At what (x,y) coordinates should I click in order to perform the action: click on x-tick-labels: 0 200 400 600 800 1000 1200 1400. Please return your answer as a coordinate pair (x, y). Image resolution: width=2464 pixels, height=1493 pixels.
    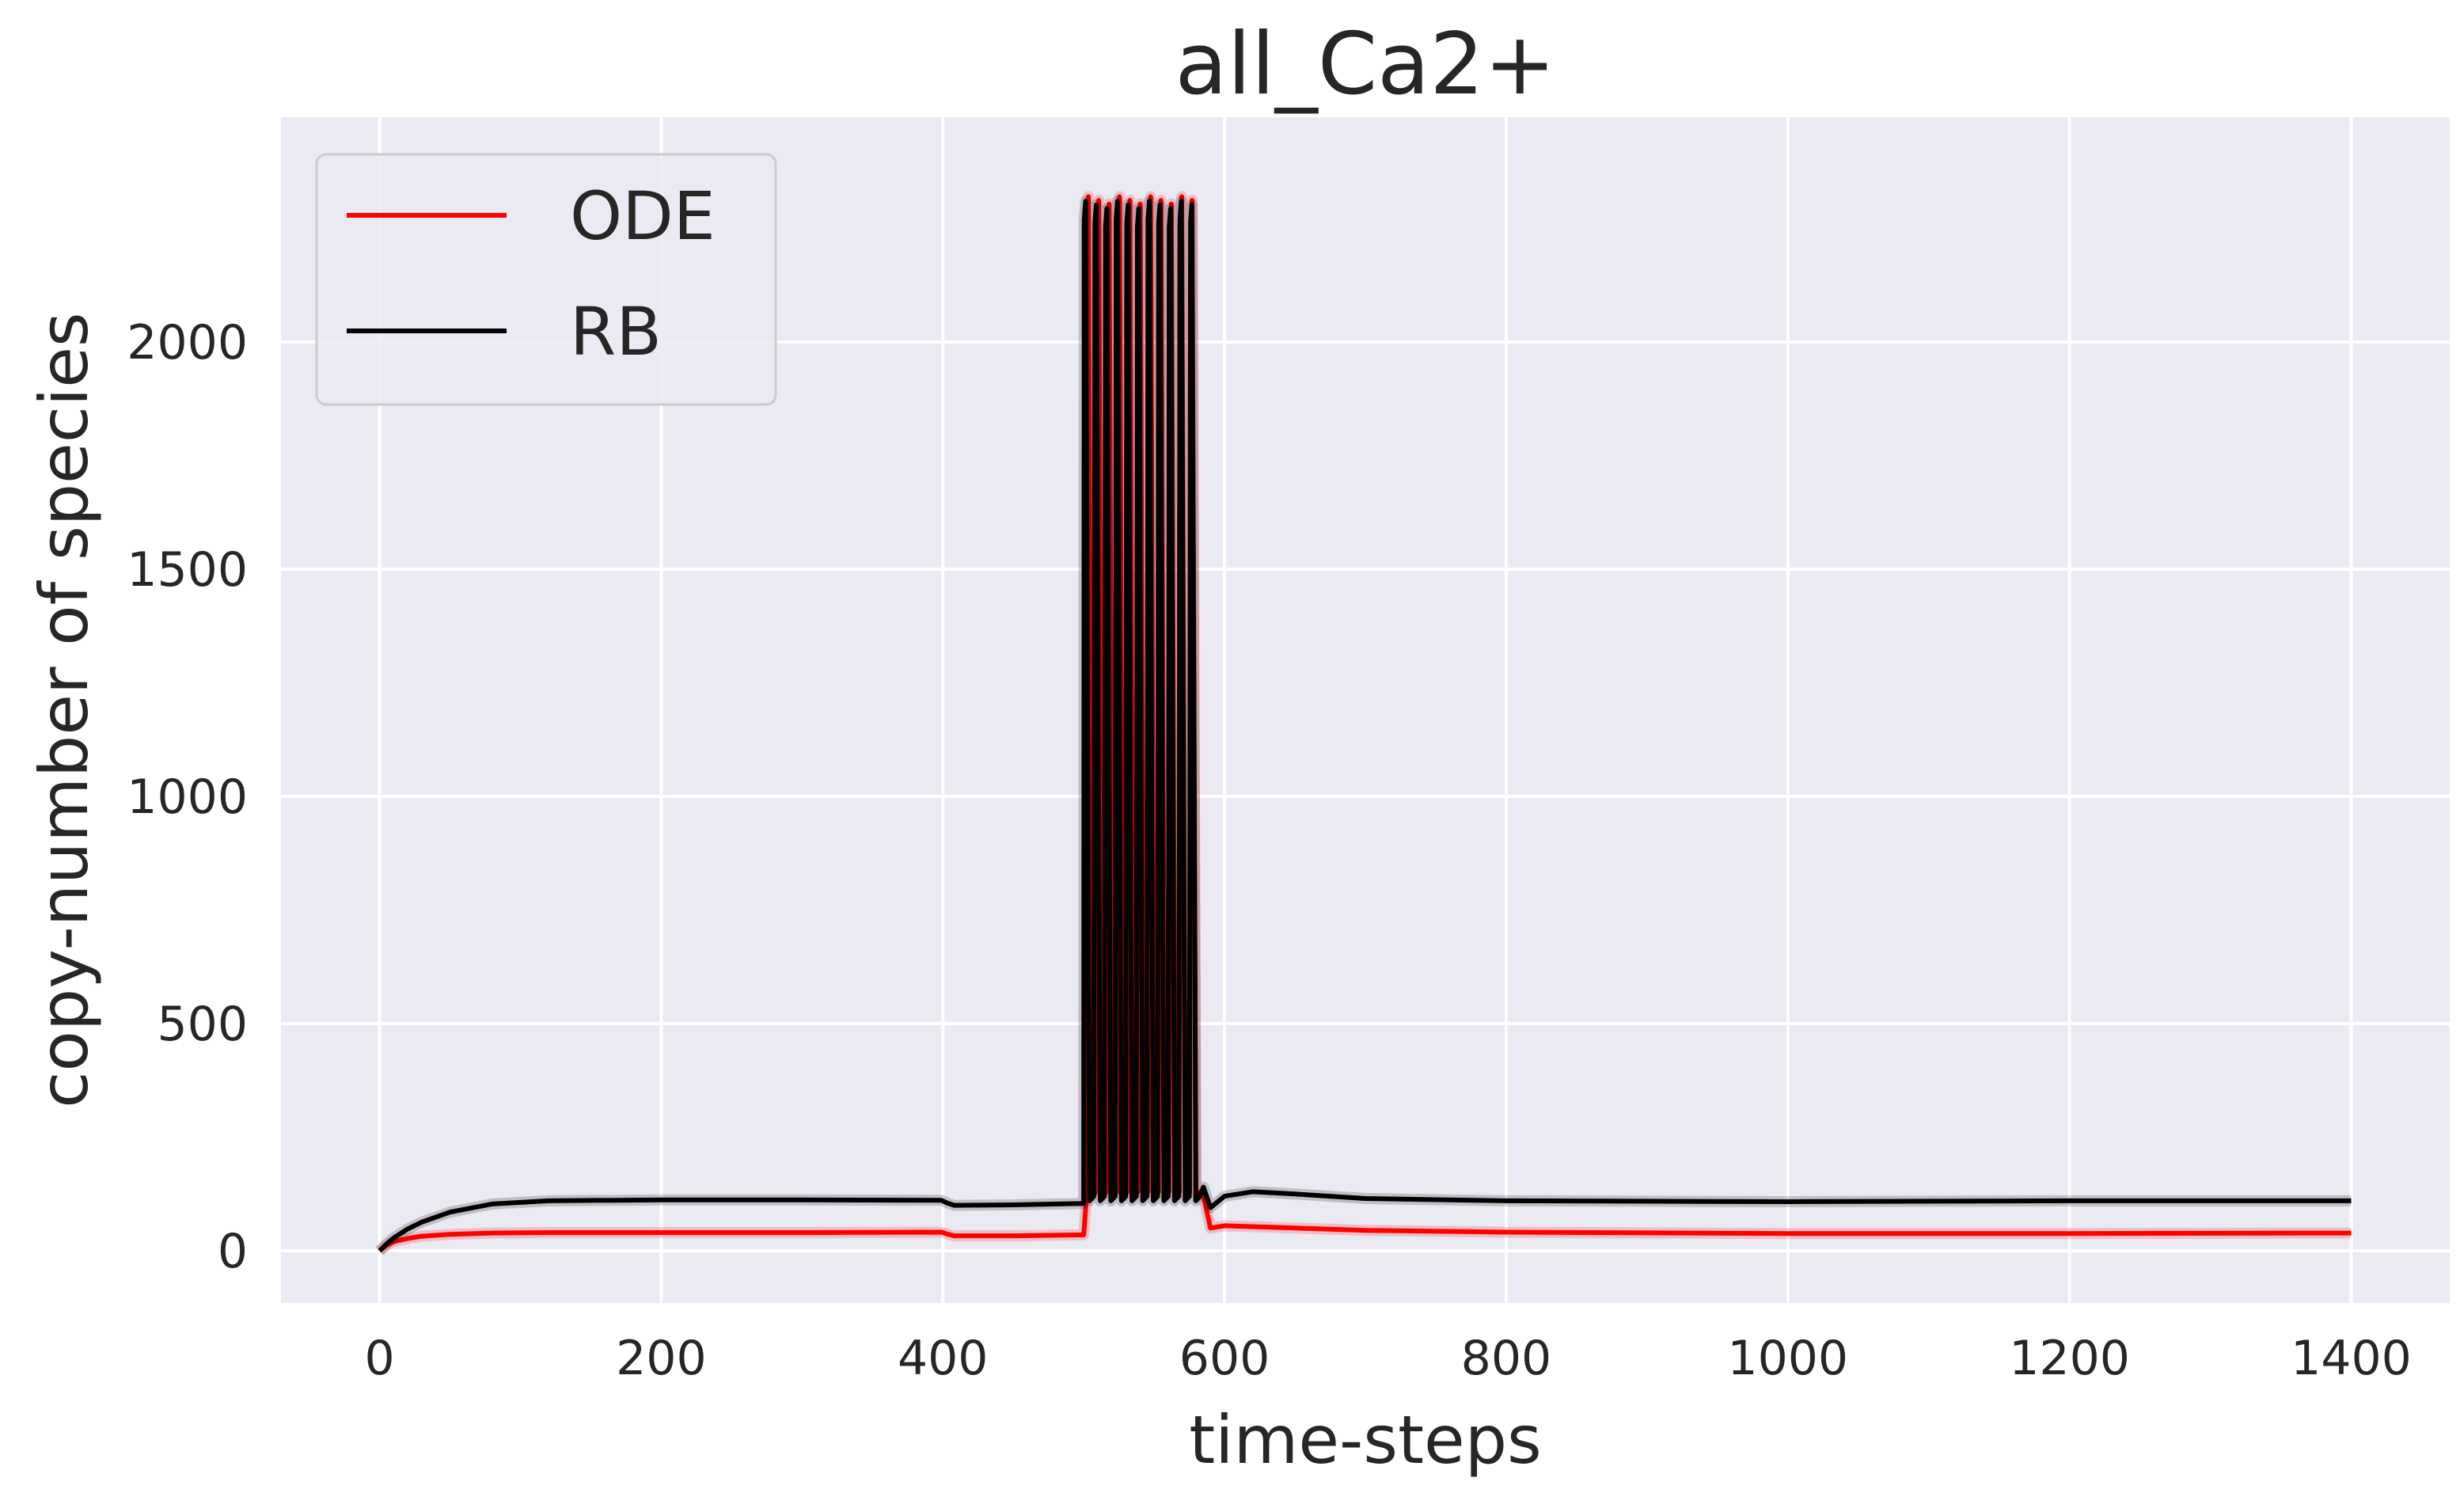
    Looking at the image, I should click on (1387, 1358).